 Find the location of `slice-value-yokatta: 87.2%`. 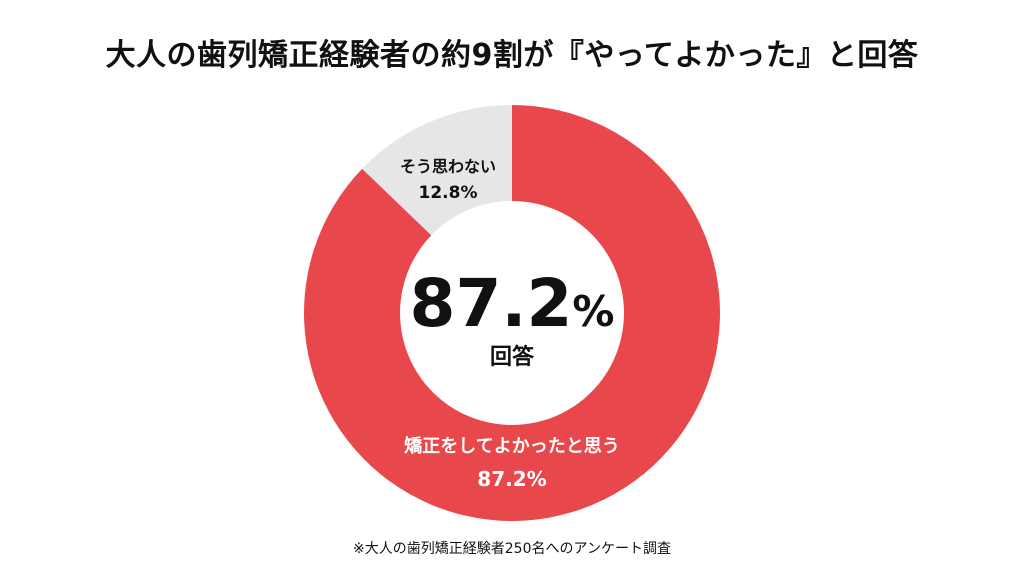

slice-value-yokatta: 87.2% is located at coordinates (511, 479).